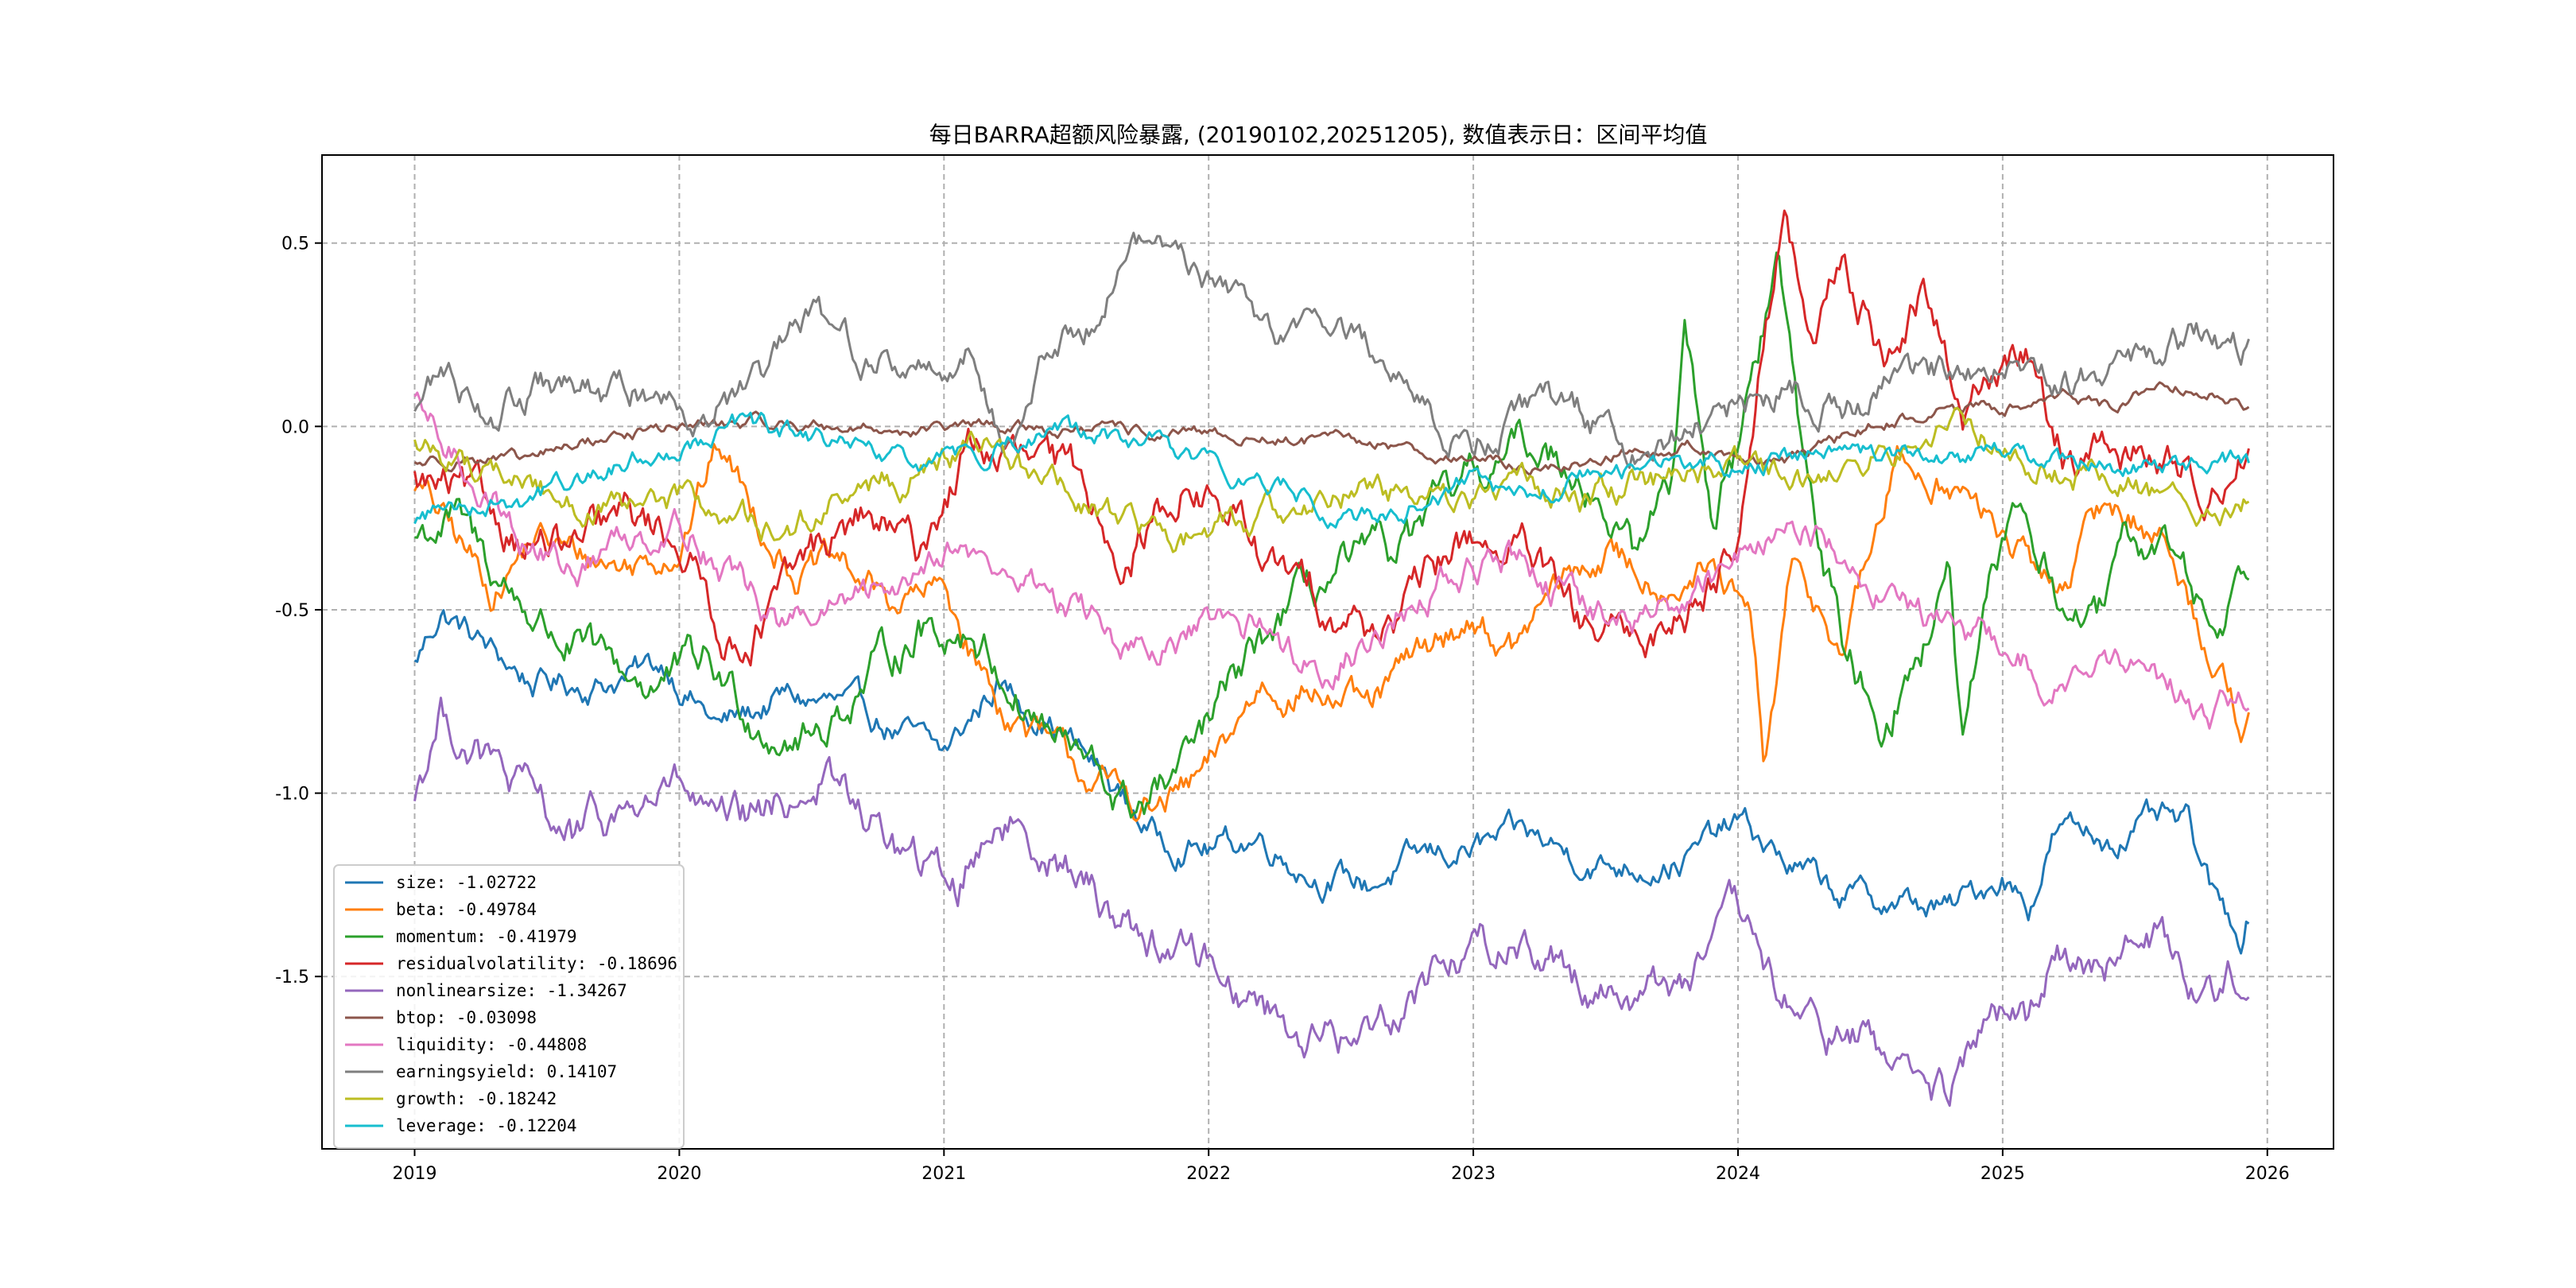 The height and width of the screenshot is (1288, 2576). What do you see at coordinates (295, 427) in the screenshot?
I see `y-tick-label: 0.0` at bounding box center [295, 427].